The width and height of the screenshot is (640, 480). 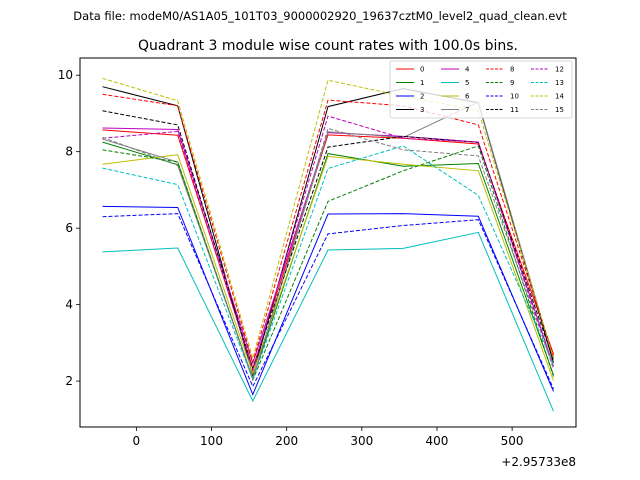 What do you see at coordinates (69, 381) in the screenshot?
I see `y-tick-label-0: 2` at bounding box center [69, 381].